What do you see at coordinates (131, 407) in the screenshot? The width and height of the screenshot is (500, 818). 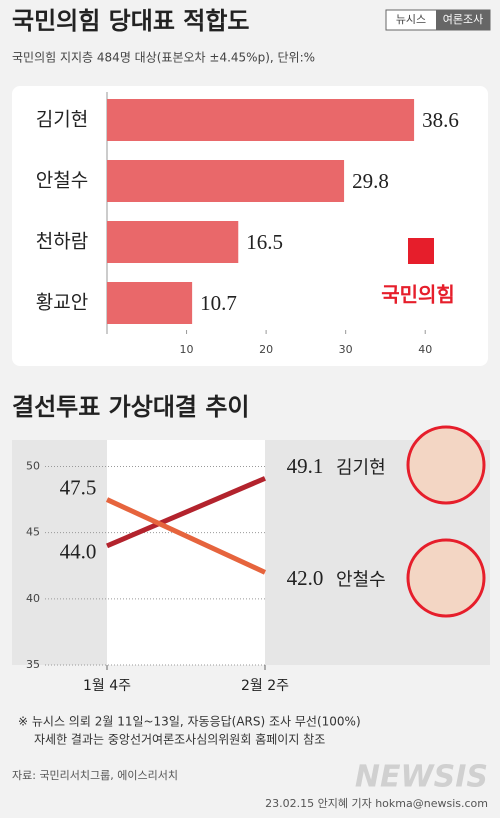 I see `line-title: 결선투표 가상대결 추이` at bounding box center [131, 407].